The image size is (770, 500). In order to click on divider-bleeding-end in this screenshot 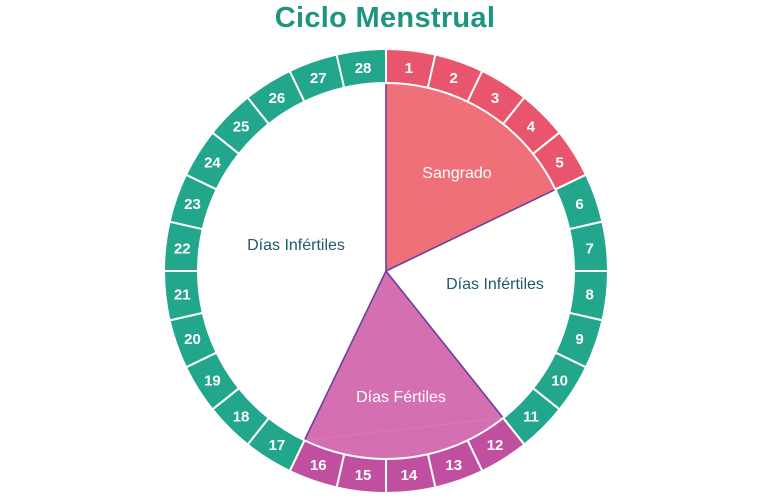, I will do `click(470, 230)`.